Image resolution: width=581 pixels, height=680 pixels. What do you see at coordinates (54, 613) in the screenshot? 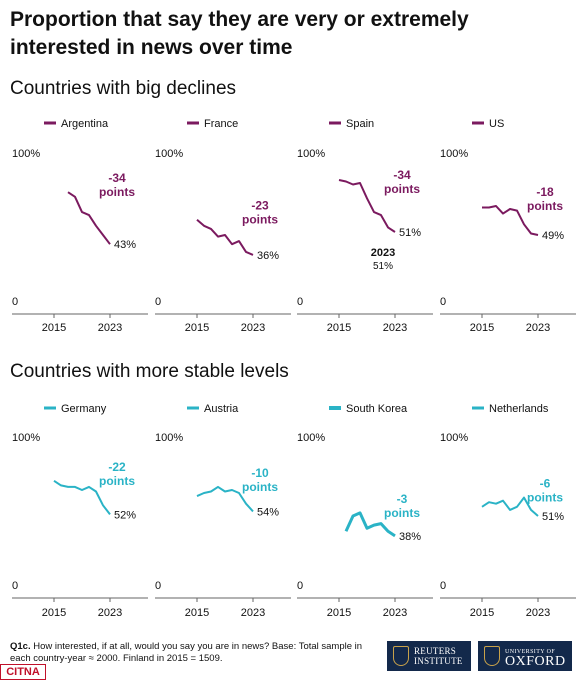
I see `xtick-2015-germany: 2015` at bounding box center [54, 613].